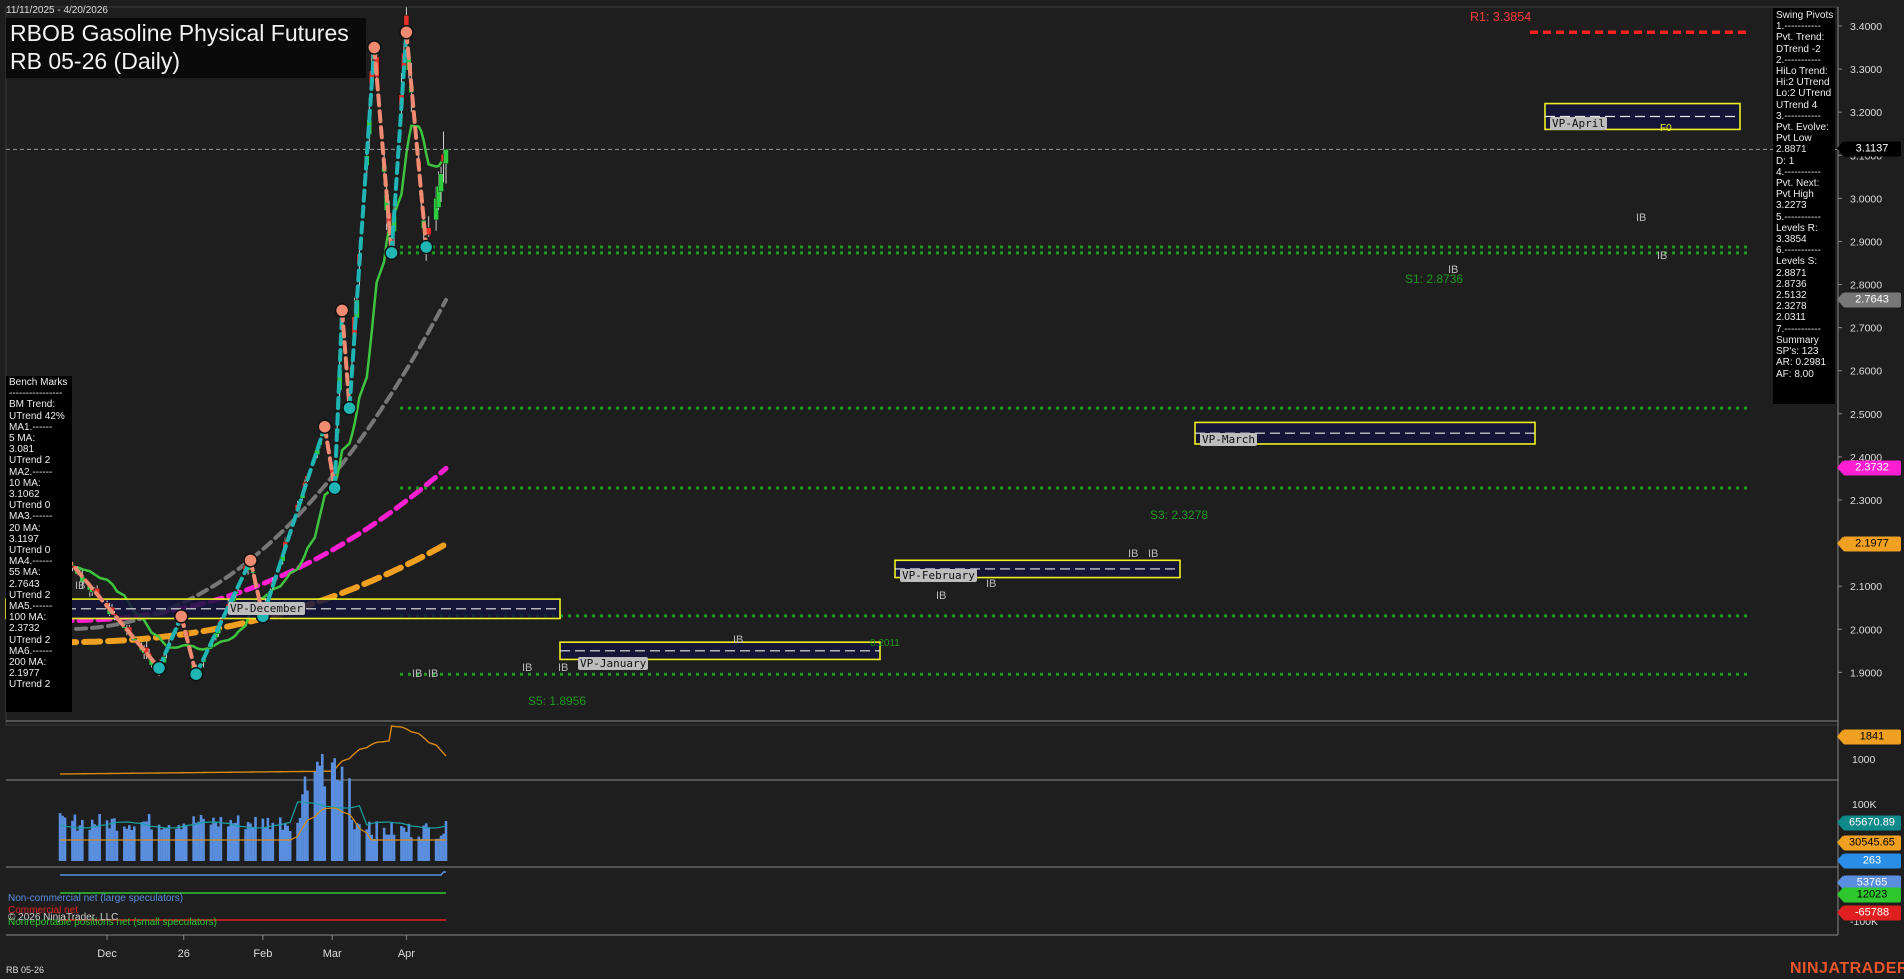  I want to click on bench-mark-line: 10 MA:, so click(25, 483).